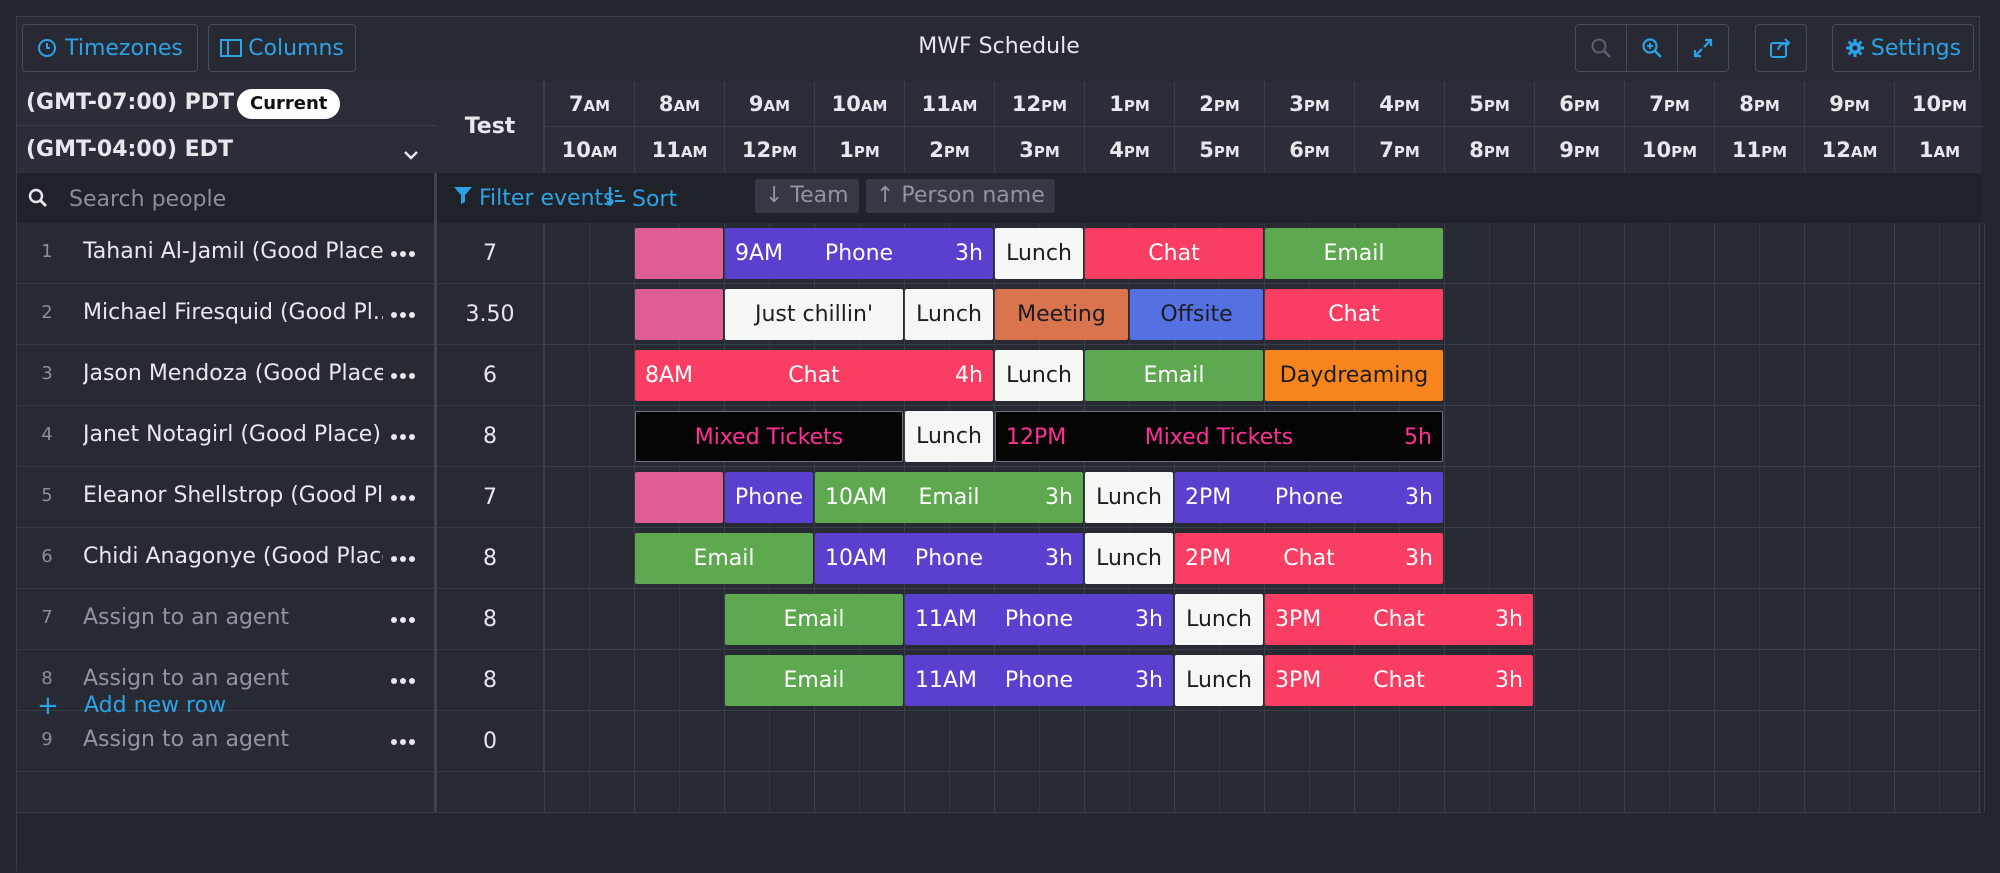 The width and height of the screenshot is (2000, 873). I want to click on test-value: 3.50, so click(490, 314).